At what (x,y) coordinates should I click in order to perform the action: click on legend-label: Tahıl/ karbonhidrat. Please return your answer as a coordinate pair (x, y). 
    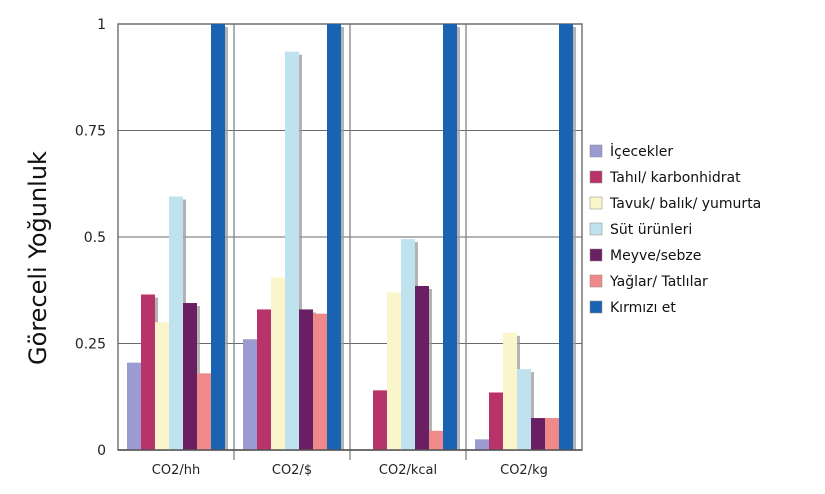
    Looking at the image, I should click on (675, 178).